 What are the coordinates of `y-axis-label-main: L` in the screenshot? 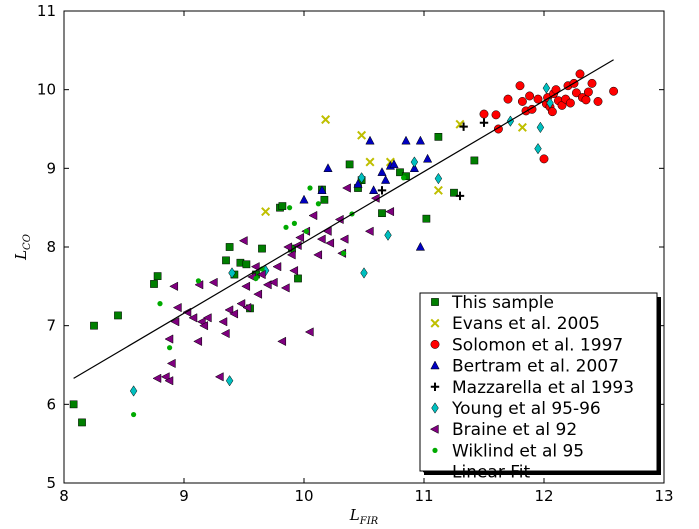 It's located at (21, 255).